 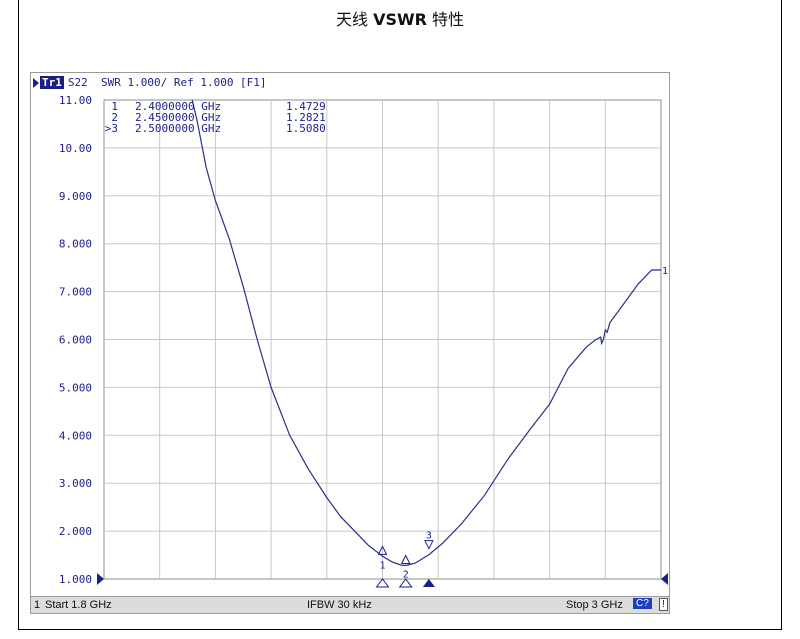 What do you see at coordinates (306, 117) in the screenshot?
I see `marker-table-value: 1.2821` at bounding box center [306, 117].